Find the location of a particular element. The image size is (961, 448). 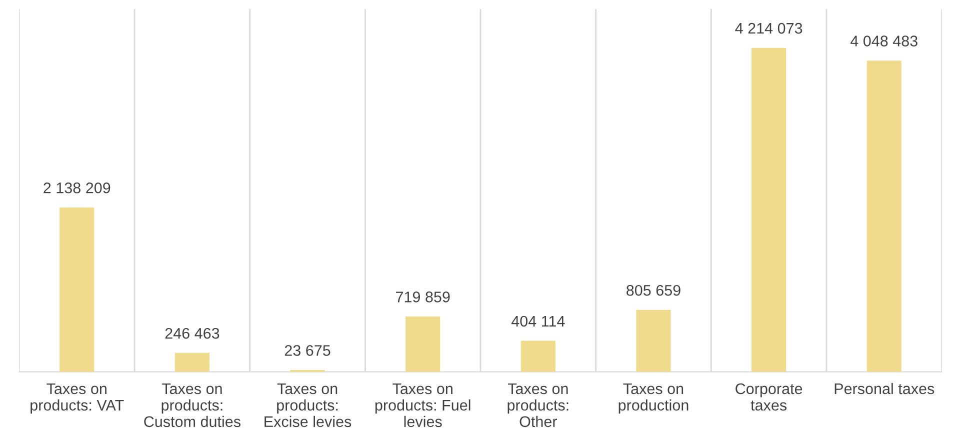

x-tick-label: Taxes on products: Other is located at coordinates (538, 406).